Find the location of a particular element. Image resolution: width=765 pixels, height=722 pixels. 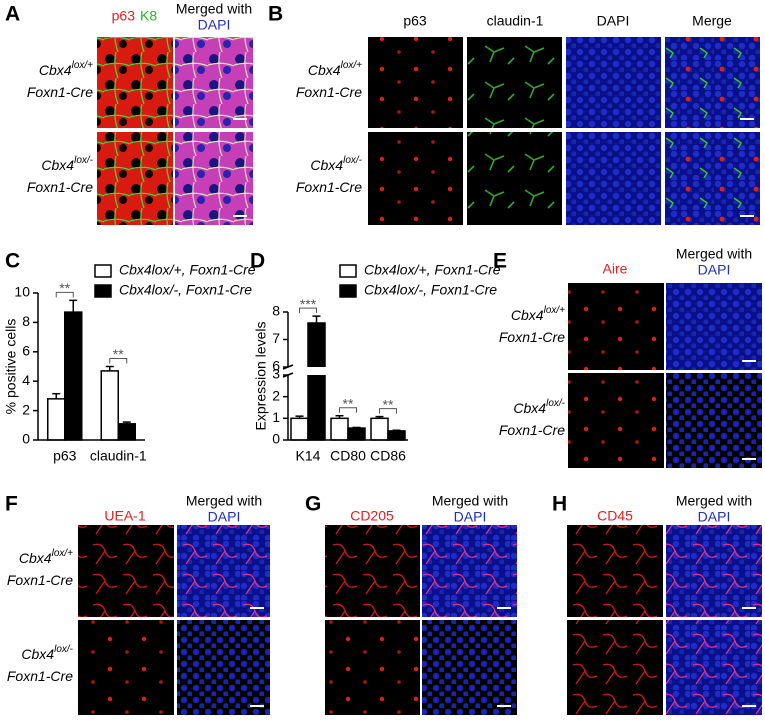

y-axis-label: Expression levels is located at coordinates (261, 376).